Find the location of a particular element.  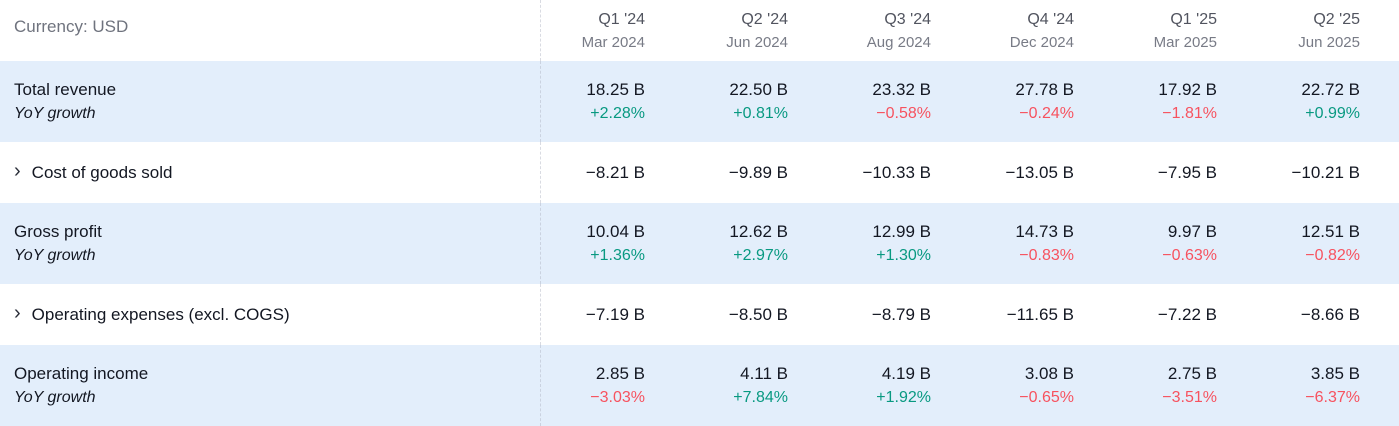

cell-value: −10.33 B is located at coordinates (896, 172).